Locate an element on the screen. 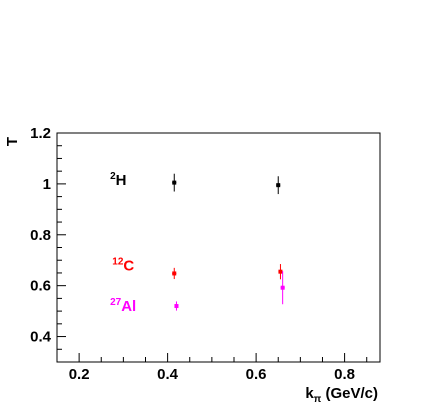  x-axis-label-main: k is located at coordinates (309, 393).